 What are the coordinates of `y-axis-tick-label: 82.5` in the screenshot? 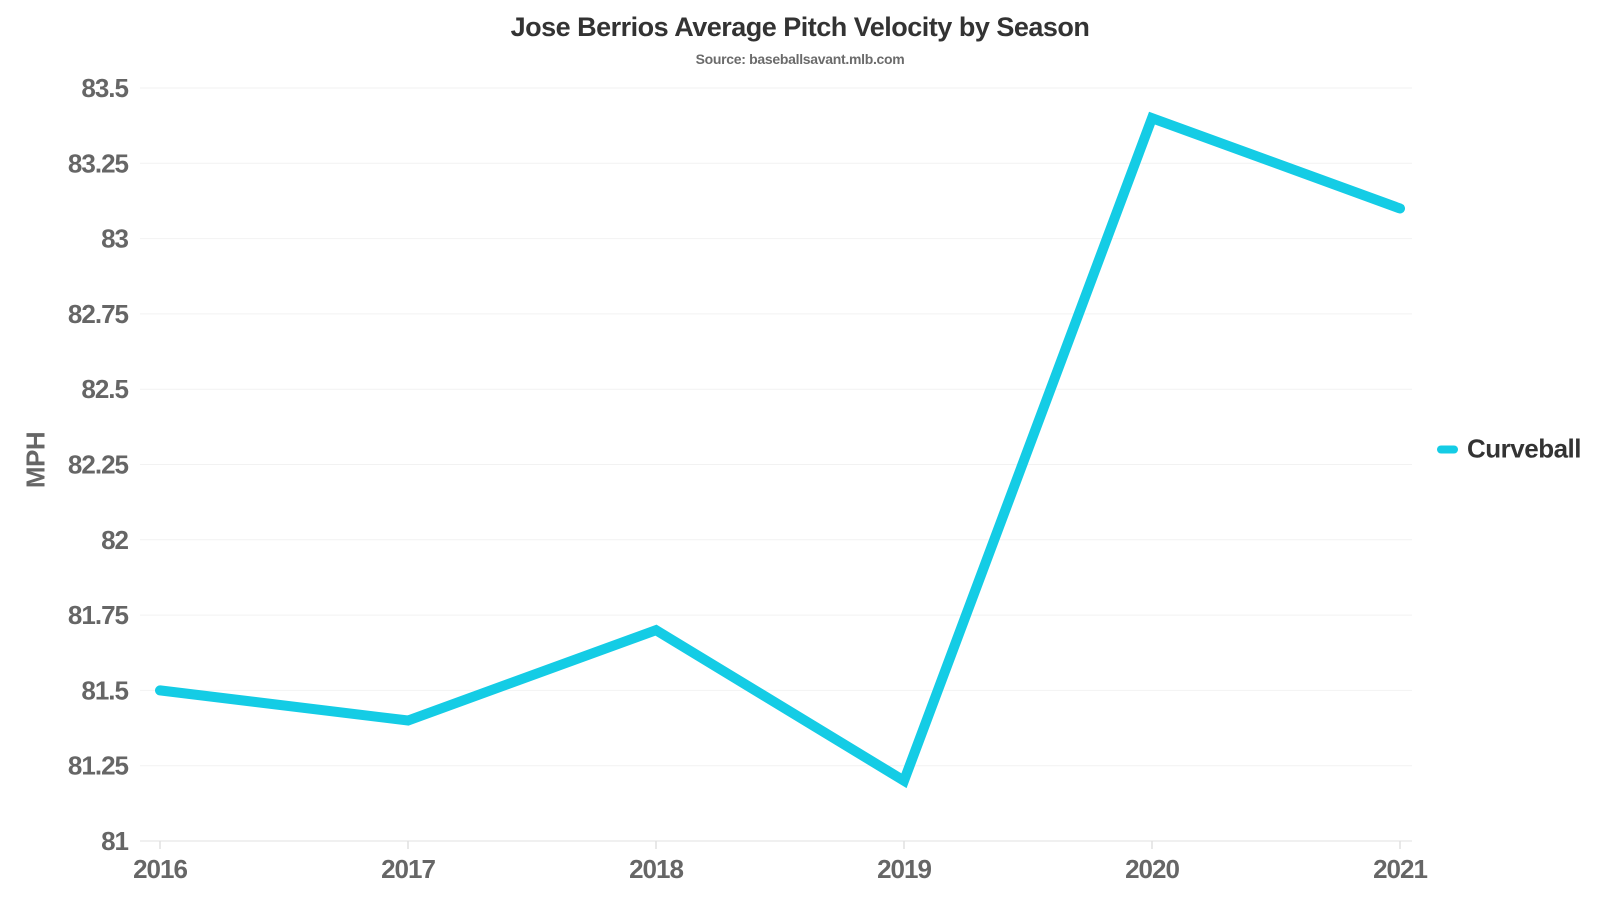 It's located at (104, 389).